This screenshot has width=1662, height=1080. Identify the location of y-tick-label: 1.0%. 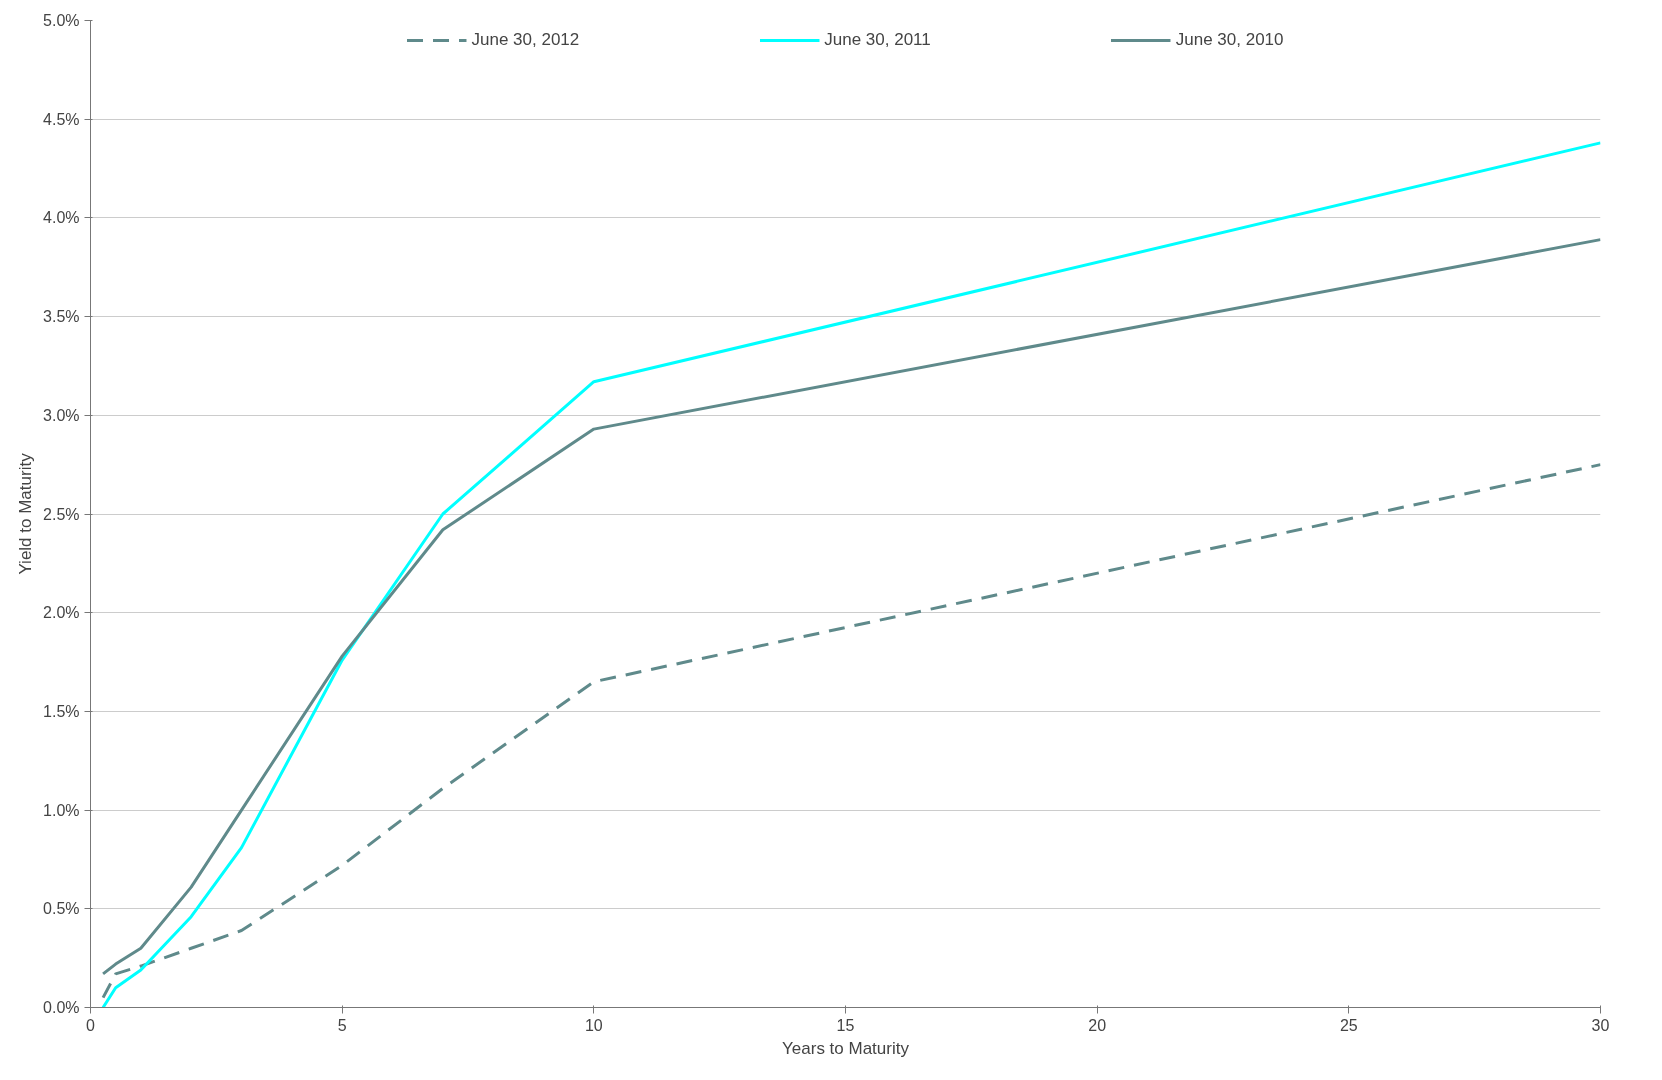
(61, 810).